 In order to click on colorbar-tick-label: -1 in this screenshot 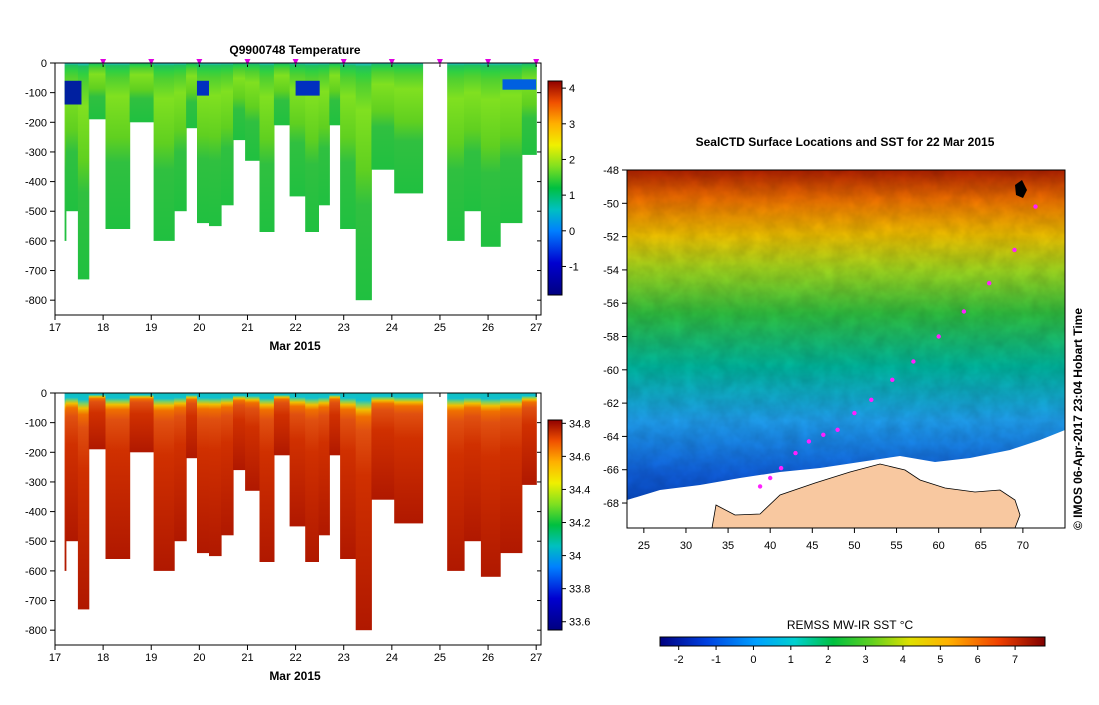, I will do `click(574, 267)`.